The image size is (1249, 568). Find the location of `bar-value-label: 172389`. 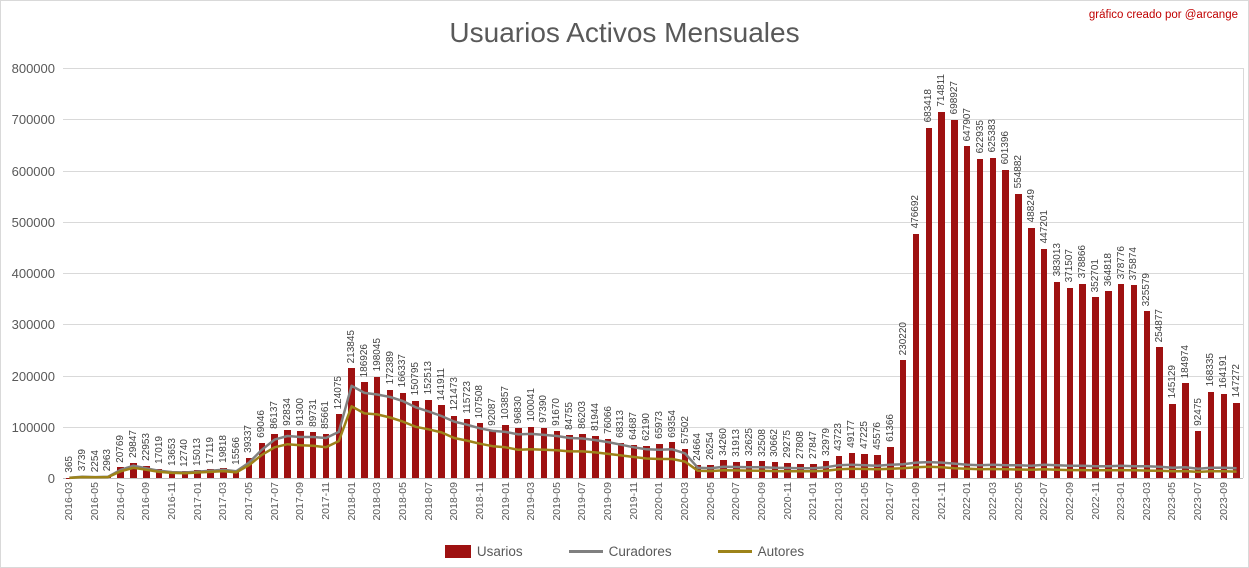

bar-value-label: 172389 is located at coordinates (390, 368).